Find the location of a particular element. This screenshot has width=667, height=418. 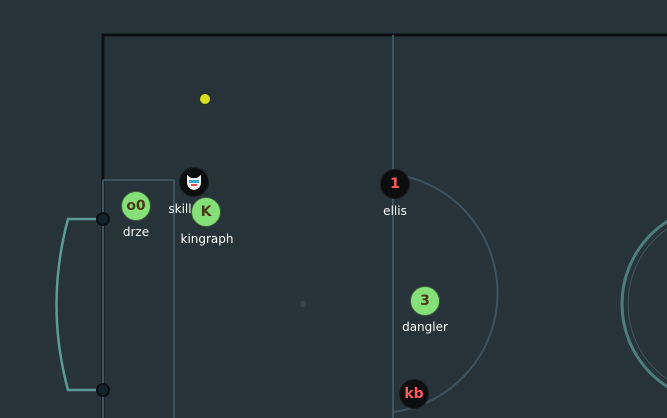

goal-post-top is located at coordinates (103, 219).